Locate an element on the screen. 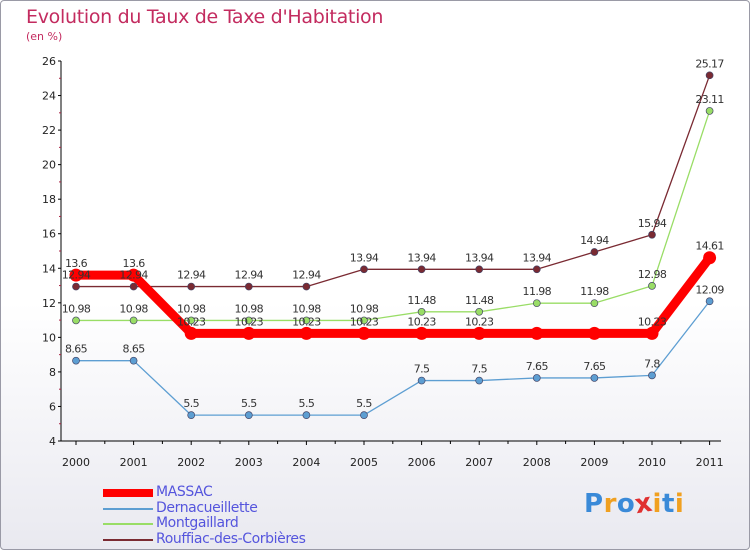 The image size is (750, 550). y-tick-label: 22 is located at coordinates (49, 130).